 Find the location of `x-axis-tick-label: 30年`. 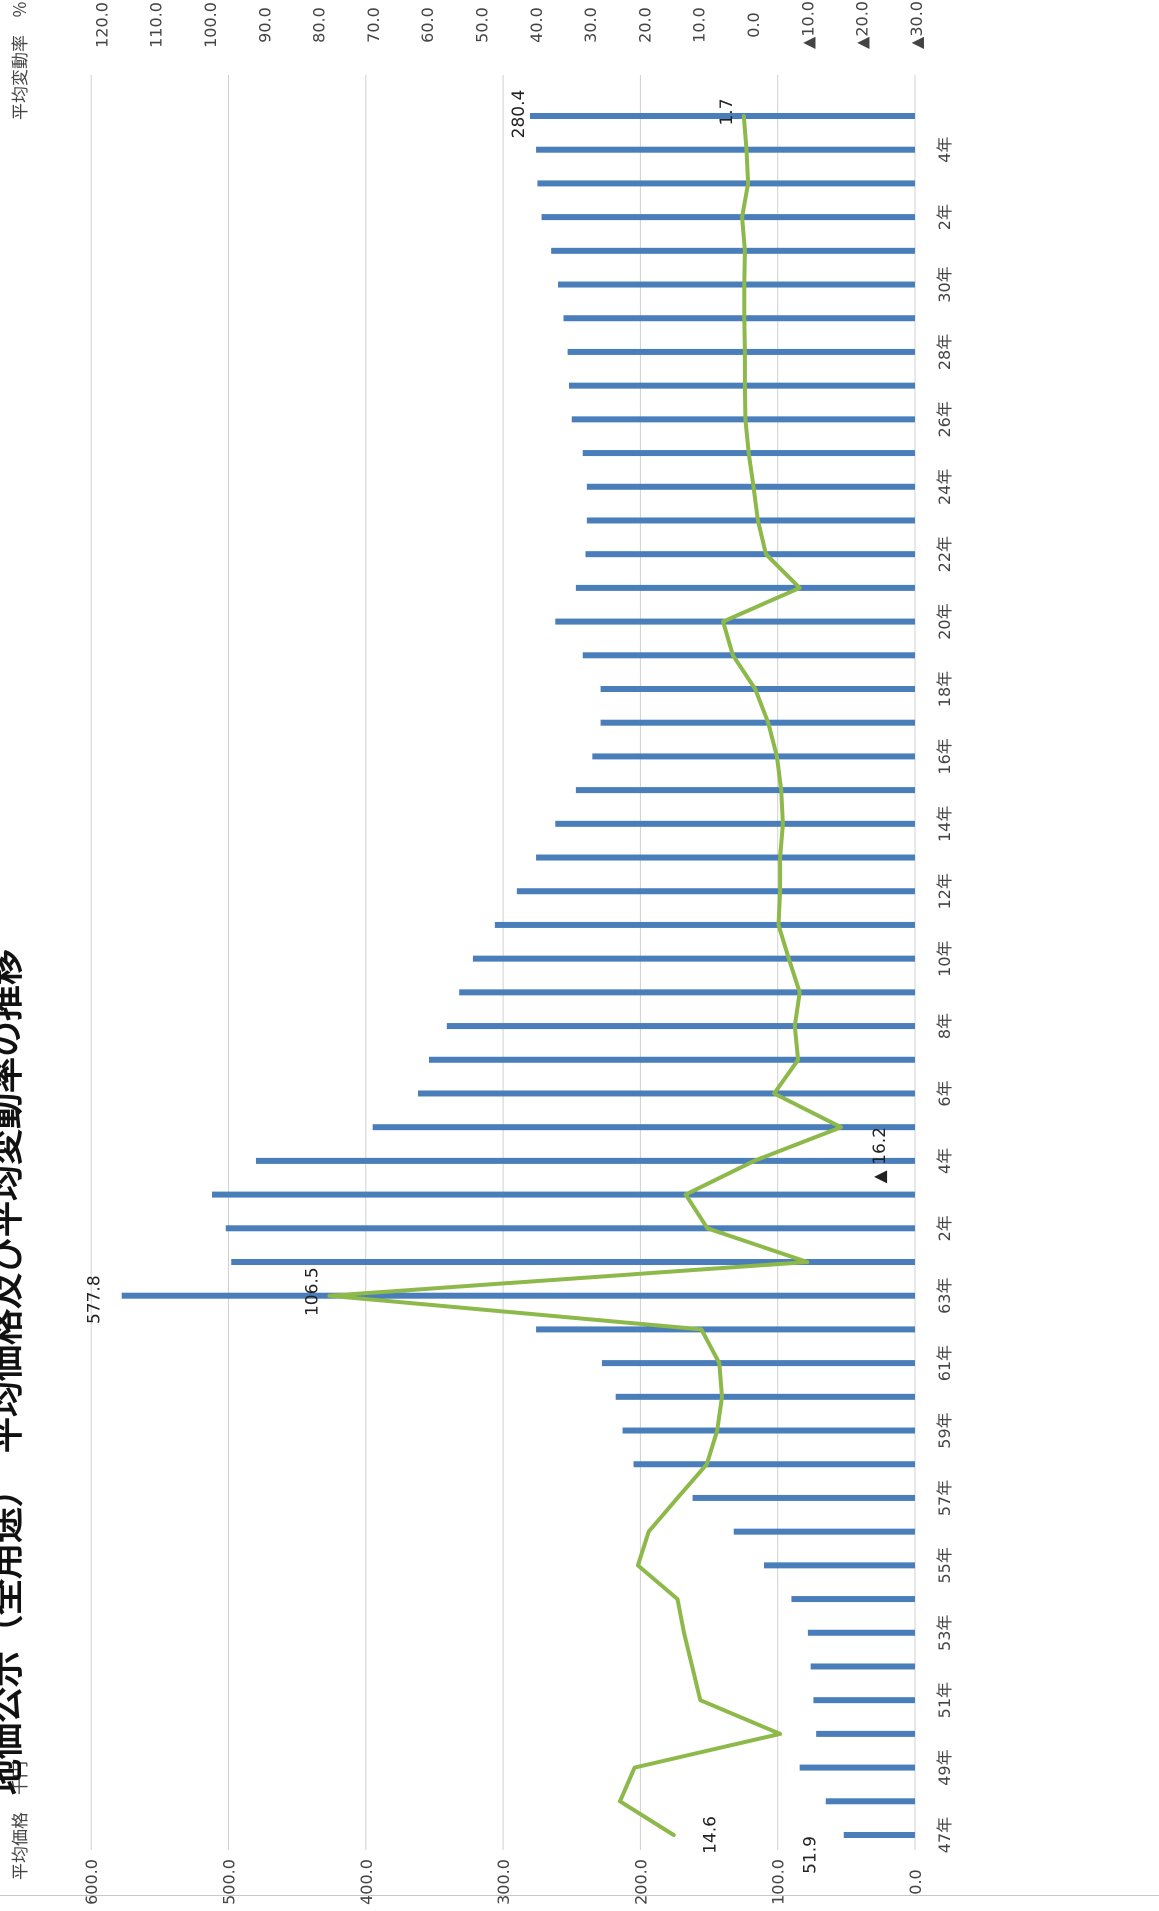

x-axis-tick-label: 30年 is located at coordinates (944, 284).